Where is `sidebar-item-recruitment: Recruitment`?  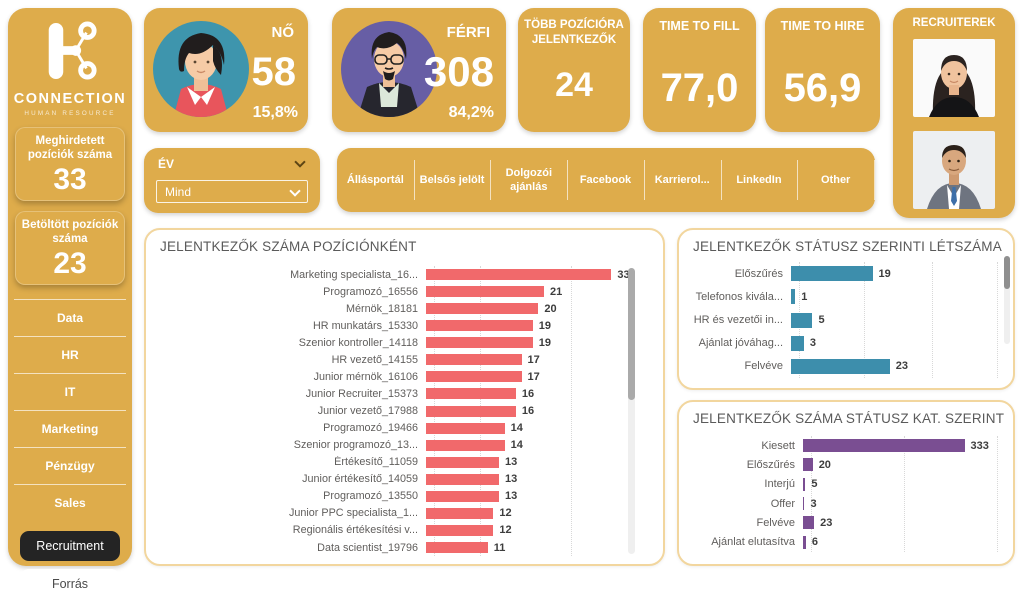 sidebar-item-recruitment: Recruitment is located at coordinates (70, 545).